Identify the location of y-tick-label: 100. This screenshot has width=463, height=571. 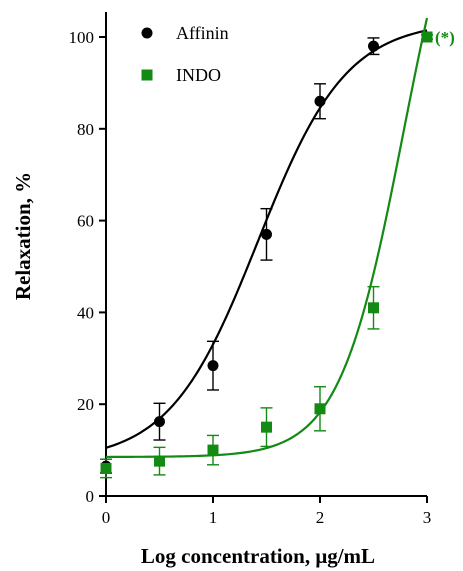
(82, 37).